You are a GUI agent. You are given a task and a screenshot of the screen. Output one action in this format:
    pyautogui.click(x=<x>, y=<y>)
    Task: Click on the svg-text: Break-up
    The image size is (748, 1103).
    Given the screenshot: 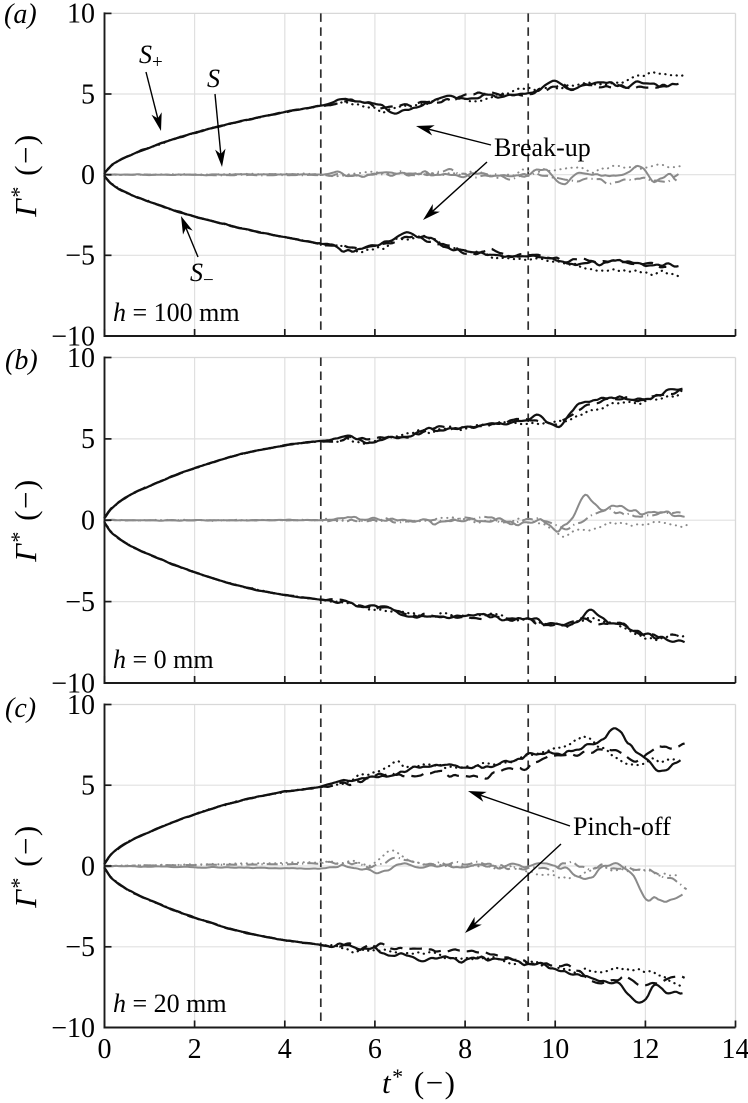 What is the action you would take?
    pyautogui.click(x=542, y=147)
    